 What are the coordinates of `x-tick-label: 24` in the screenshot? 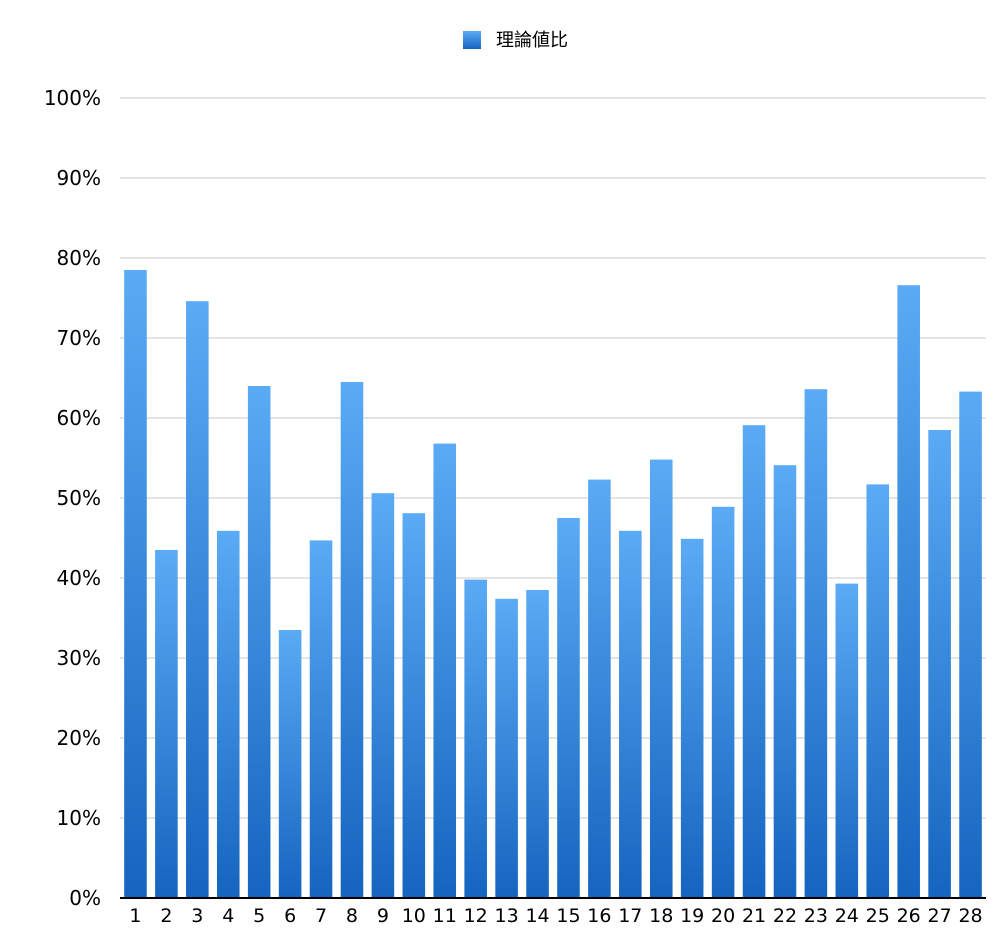 It's located at (847, 916).